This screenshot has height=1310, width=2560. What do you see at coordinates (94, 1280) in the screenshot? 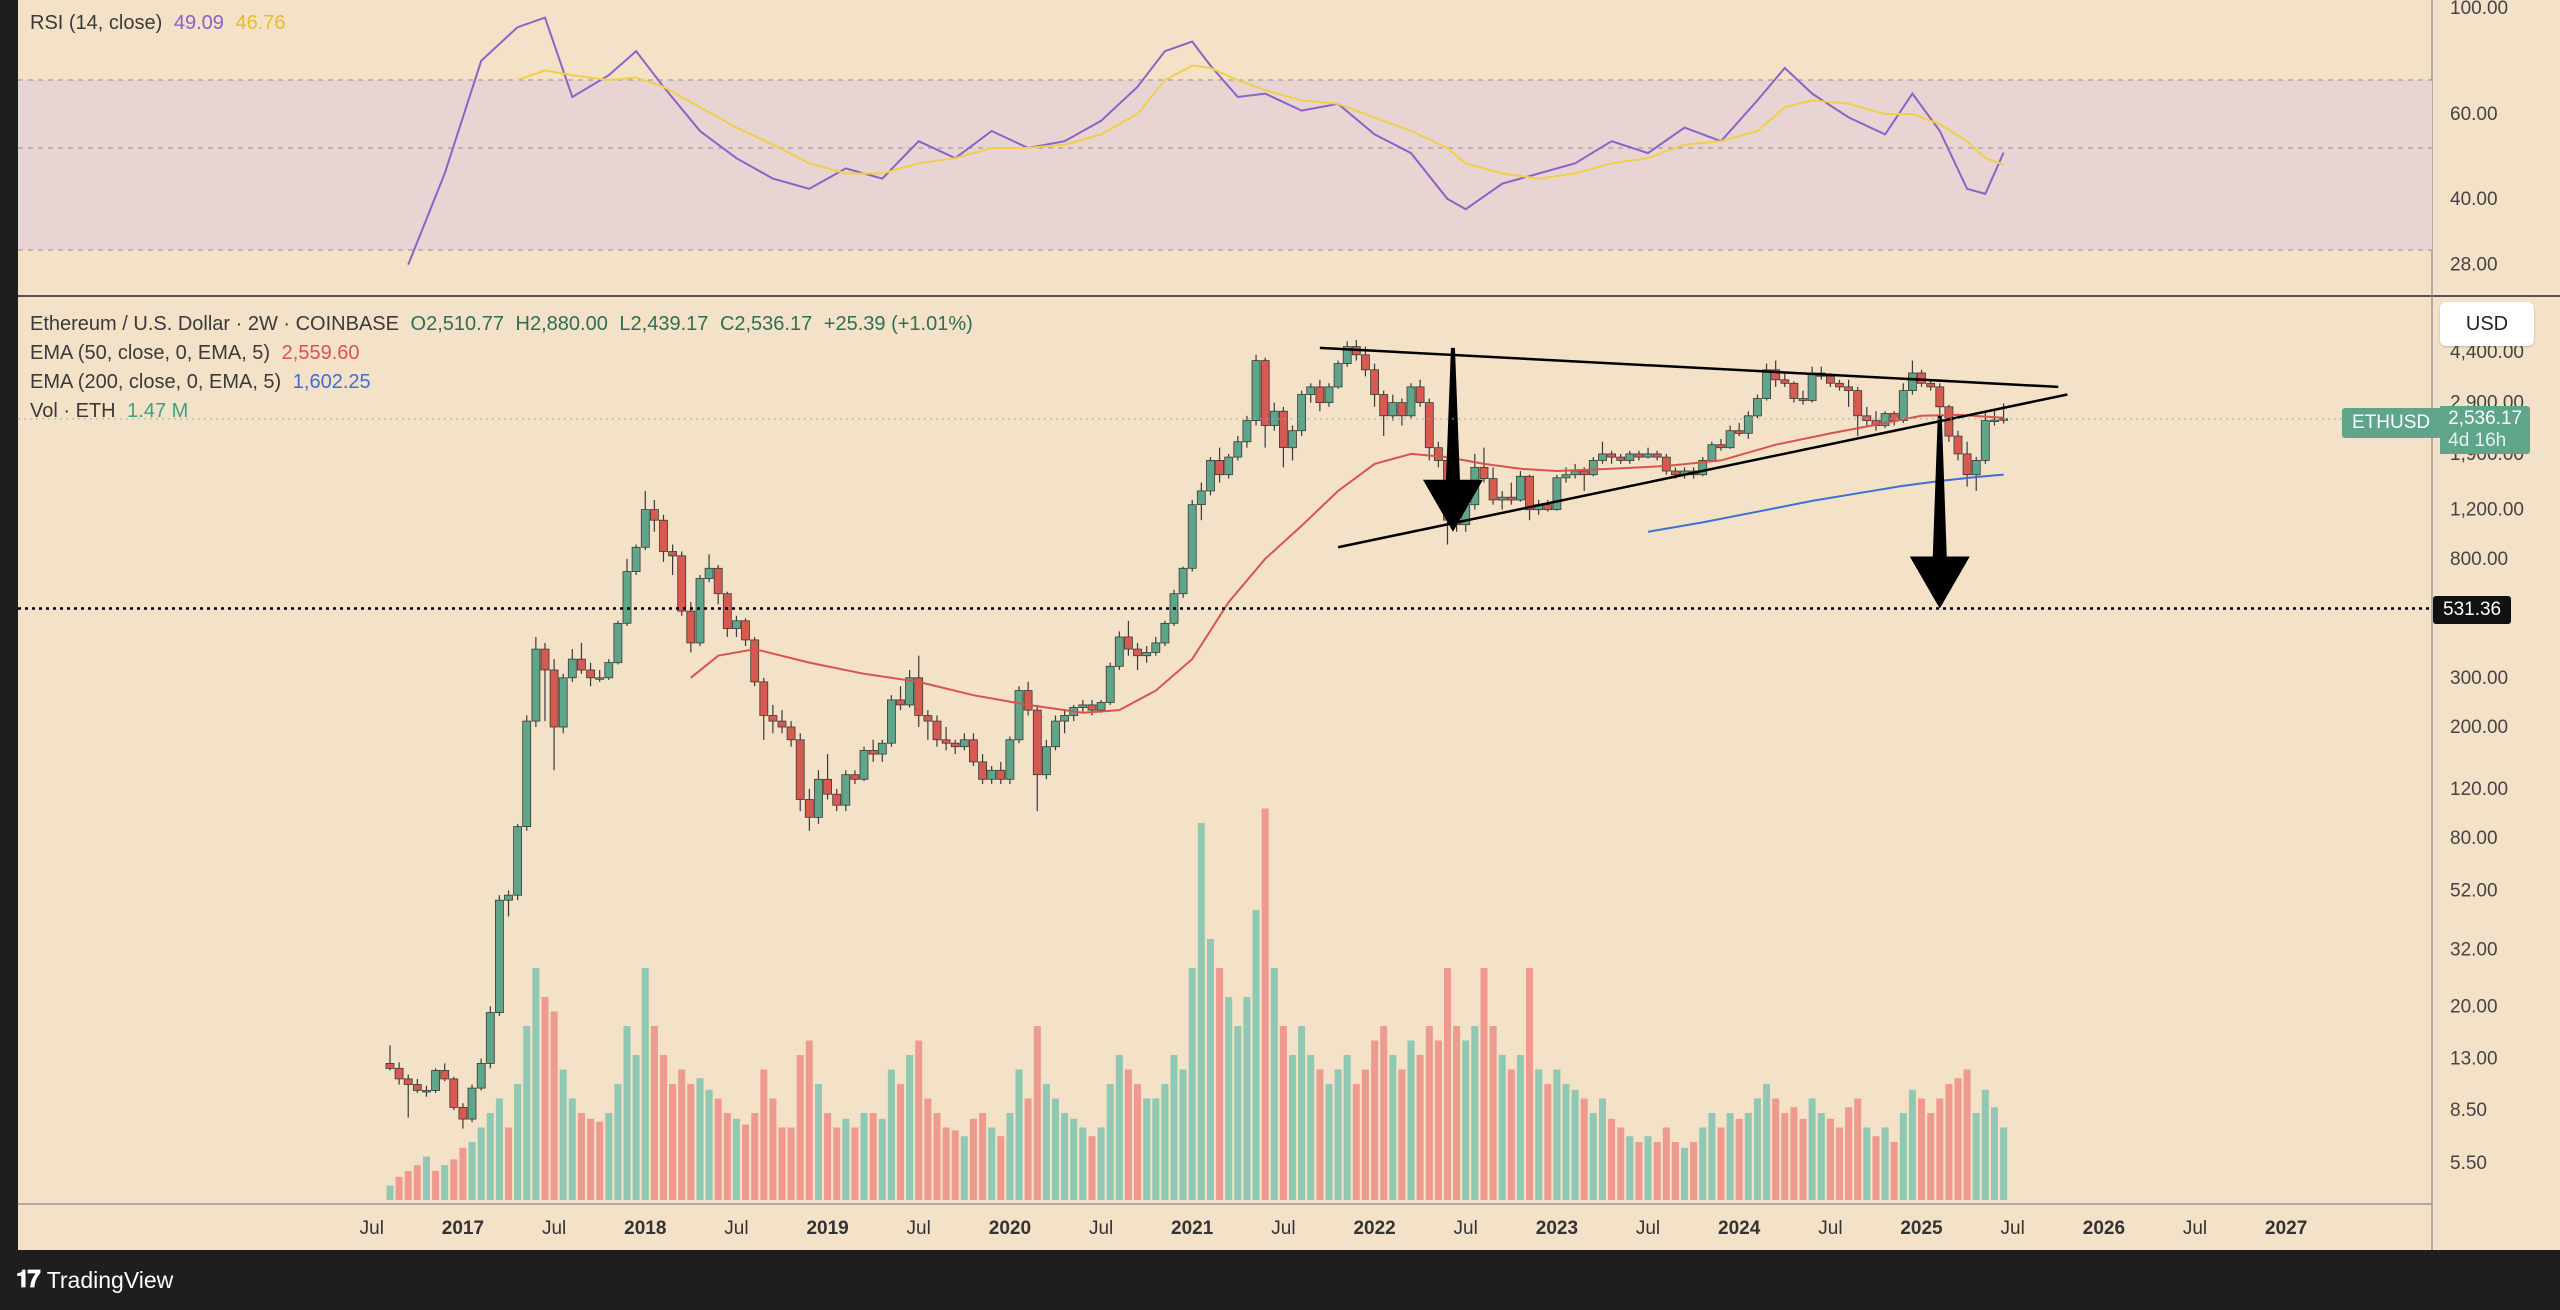
I see `tradingview-logo: 𝟏𝟕 TradingView` at bounding box center [94, 1280].